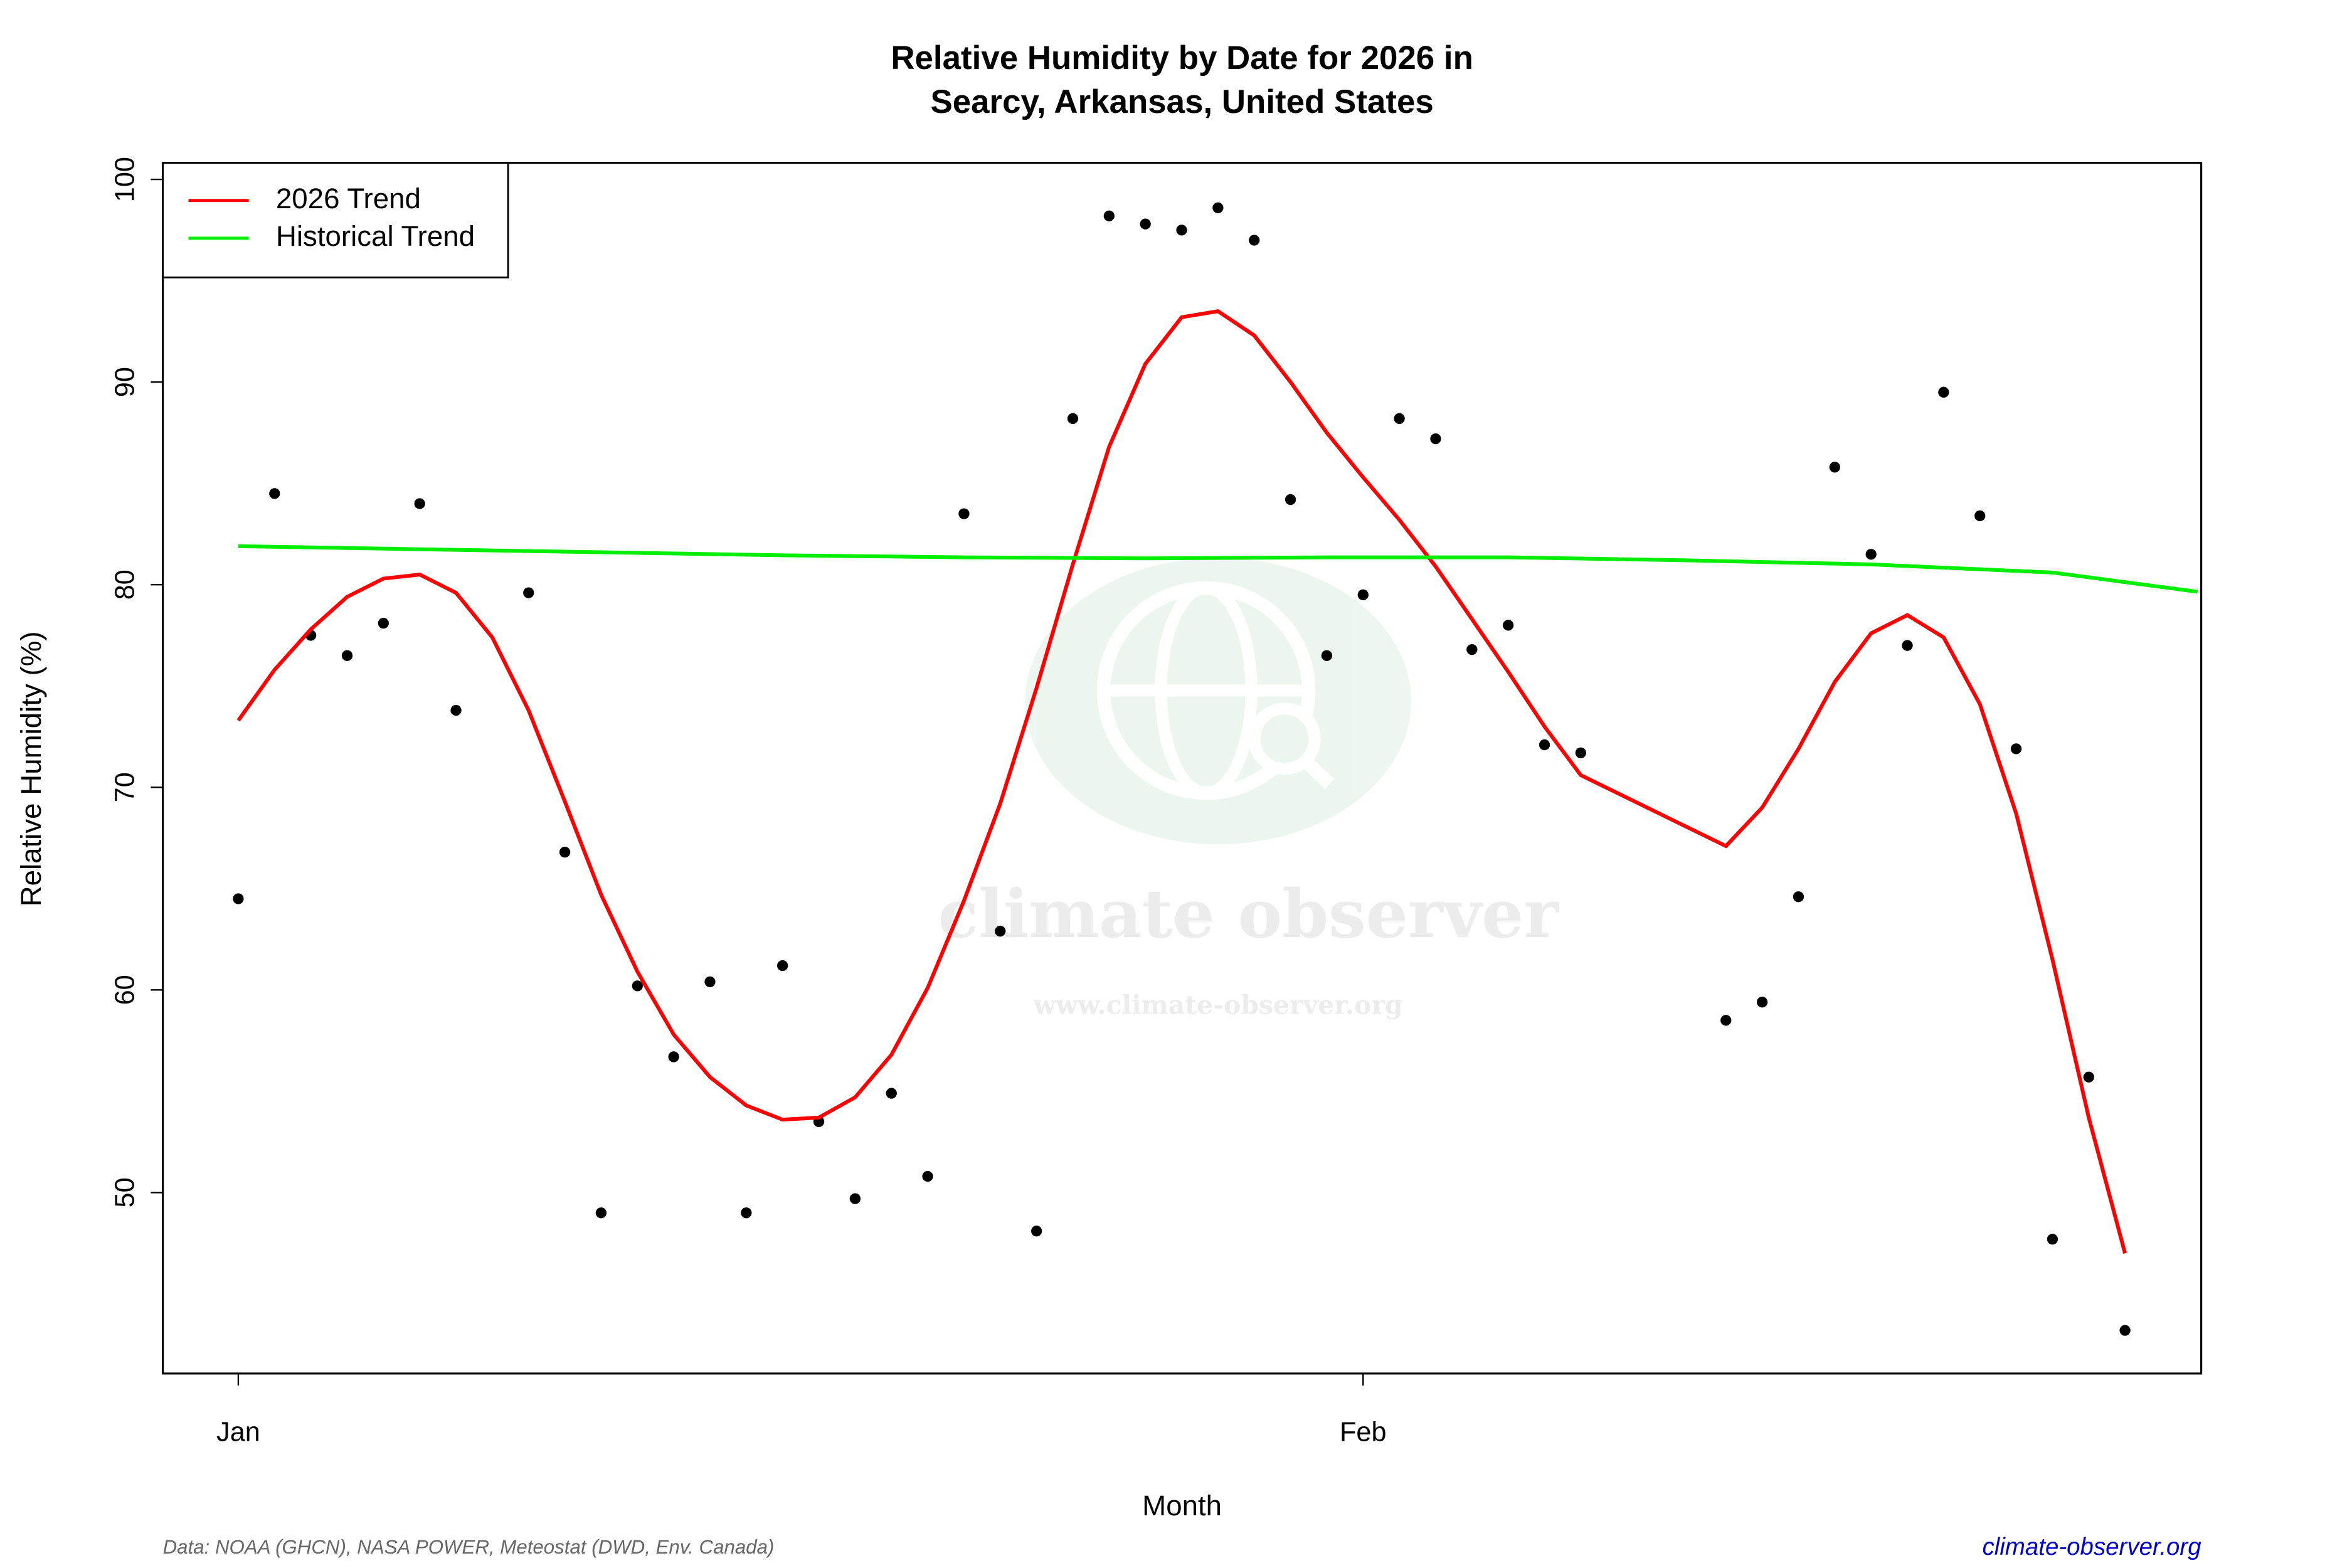  Describe the element at coordinates (125, 1192) in the screenshot. I see `y-tick-label: 50` at that location.